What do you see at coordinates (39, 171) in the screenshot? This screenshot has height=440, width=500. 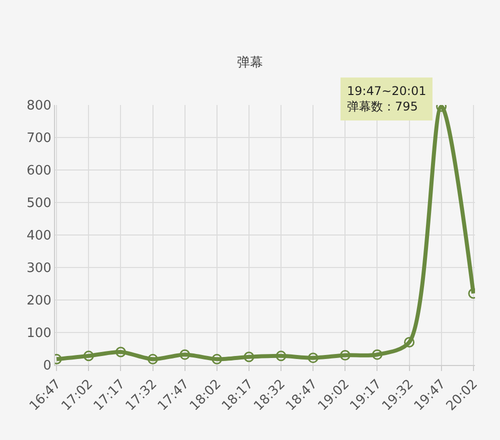 I see `y-tick-label: 600` at bounding box center [39, 171].